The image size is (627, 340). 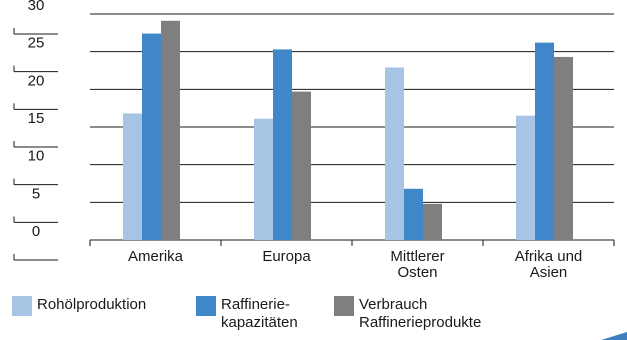 What do you see at coordinates (614, 336) in the screenshot?
I see `corner-mark` at bounding box center [614, 336].